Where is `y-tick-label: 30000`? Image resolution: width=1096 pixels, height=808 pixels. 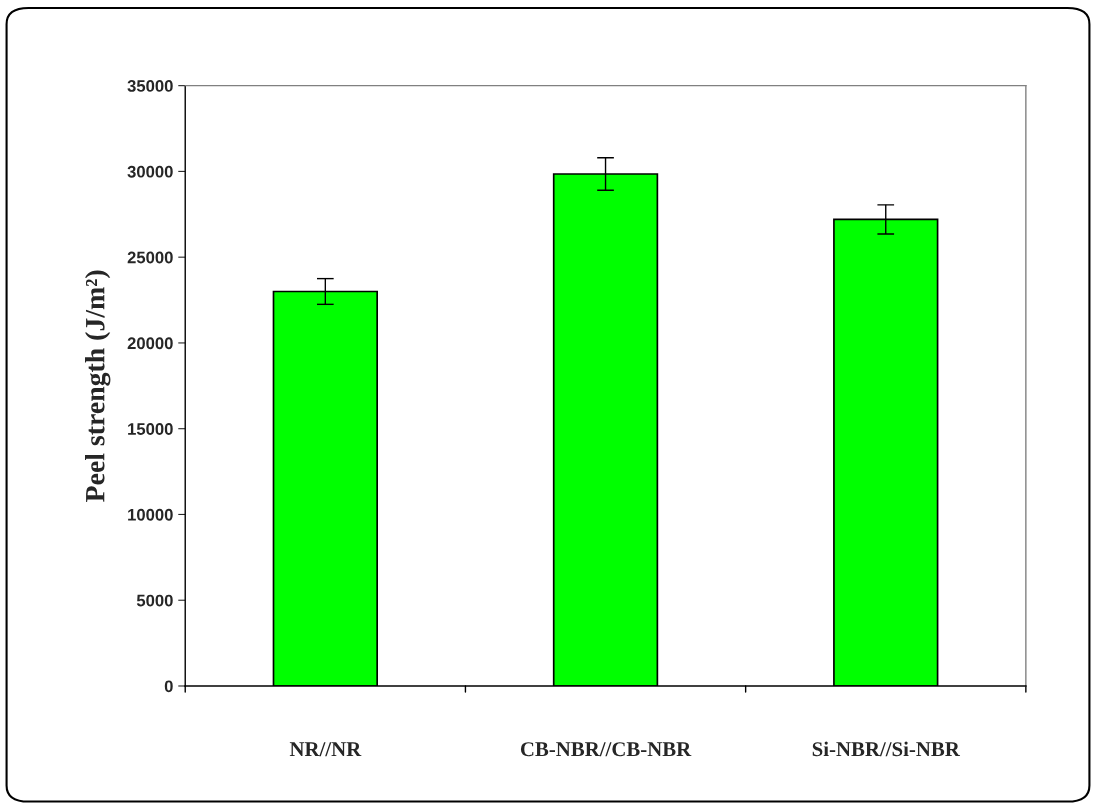
y-tick-label: 30000 is located at coordinates (150, 171).